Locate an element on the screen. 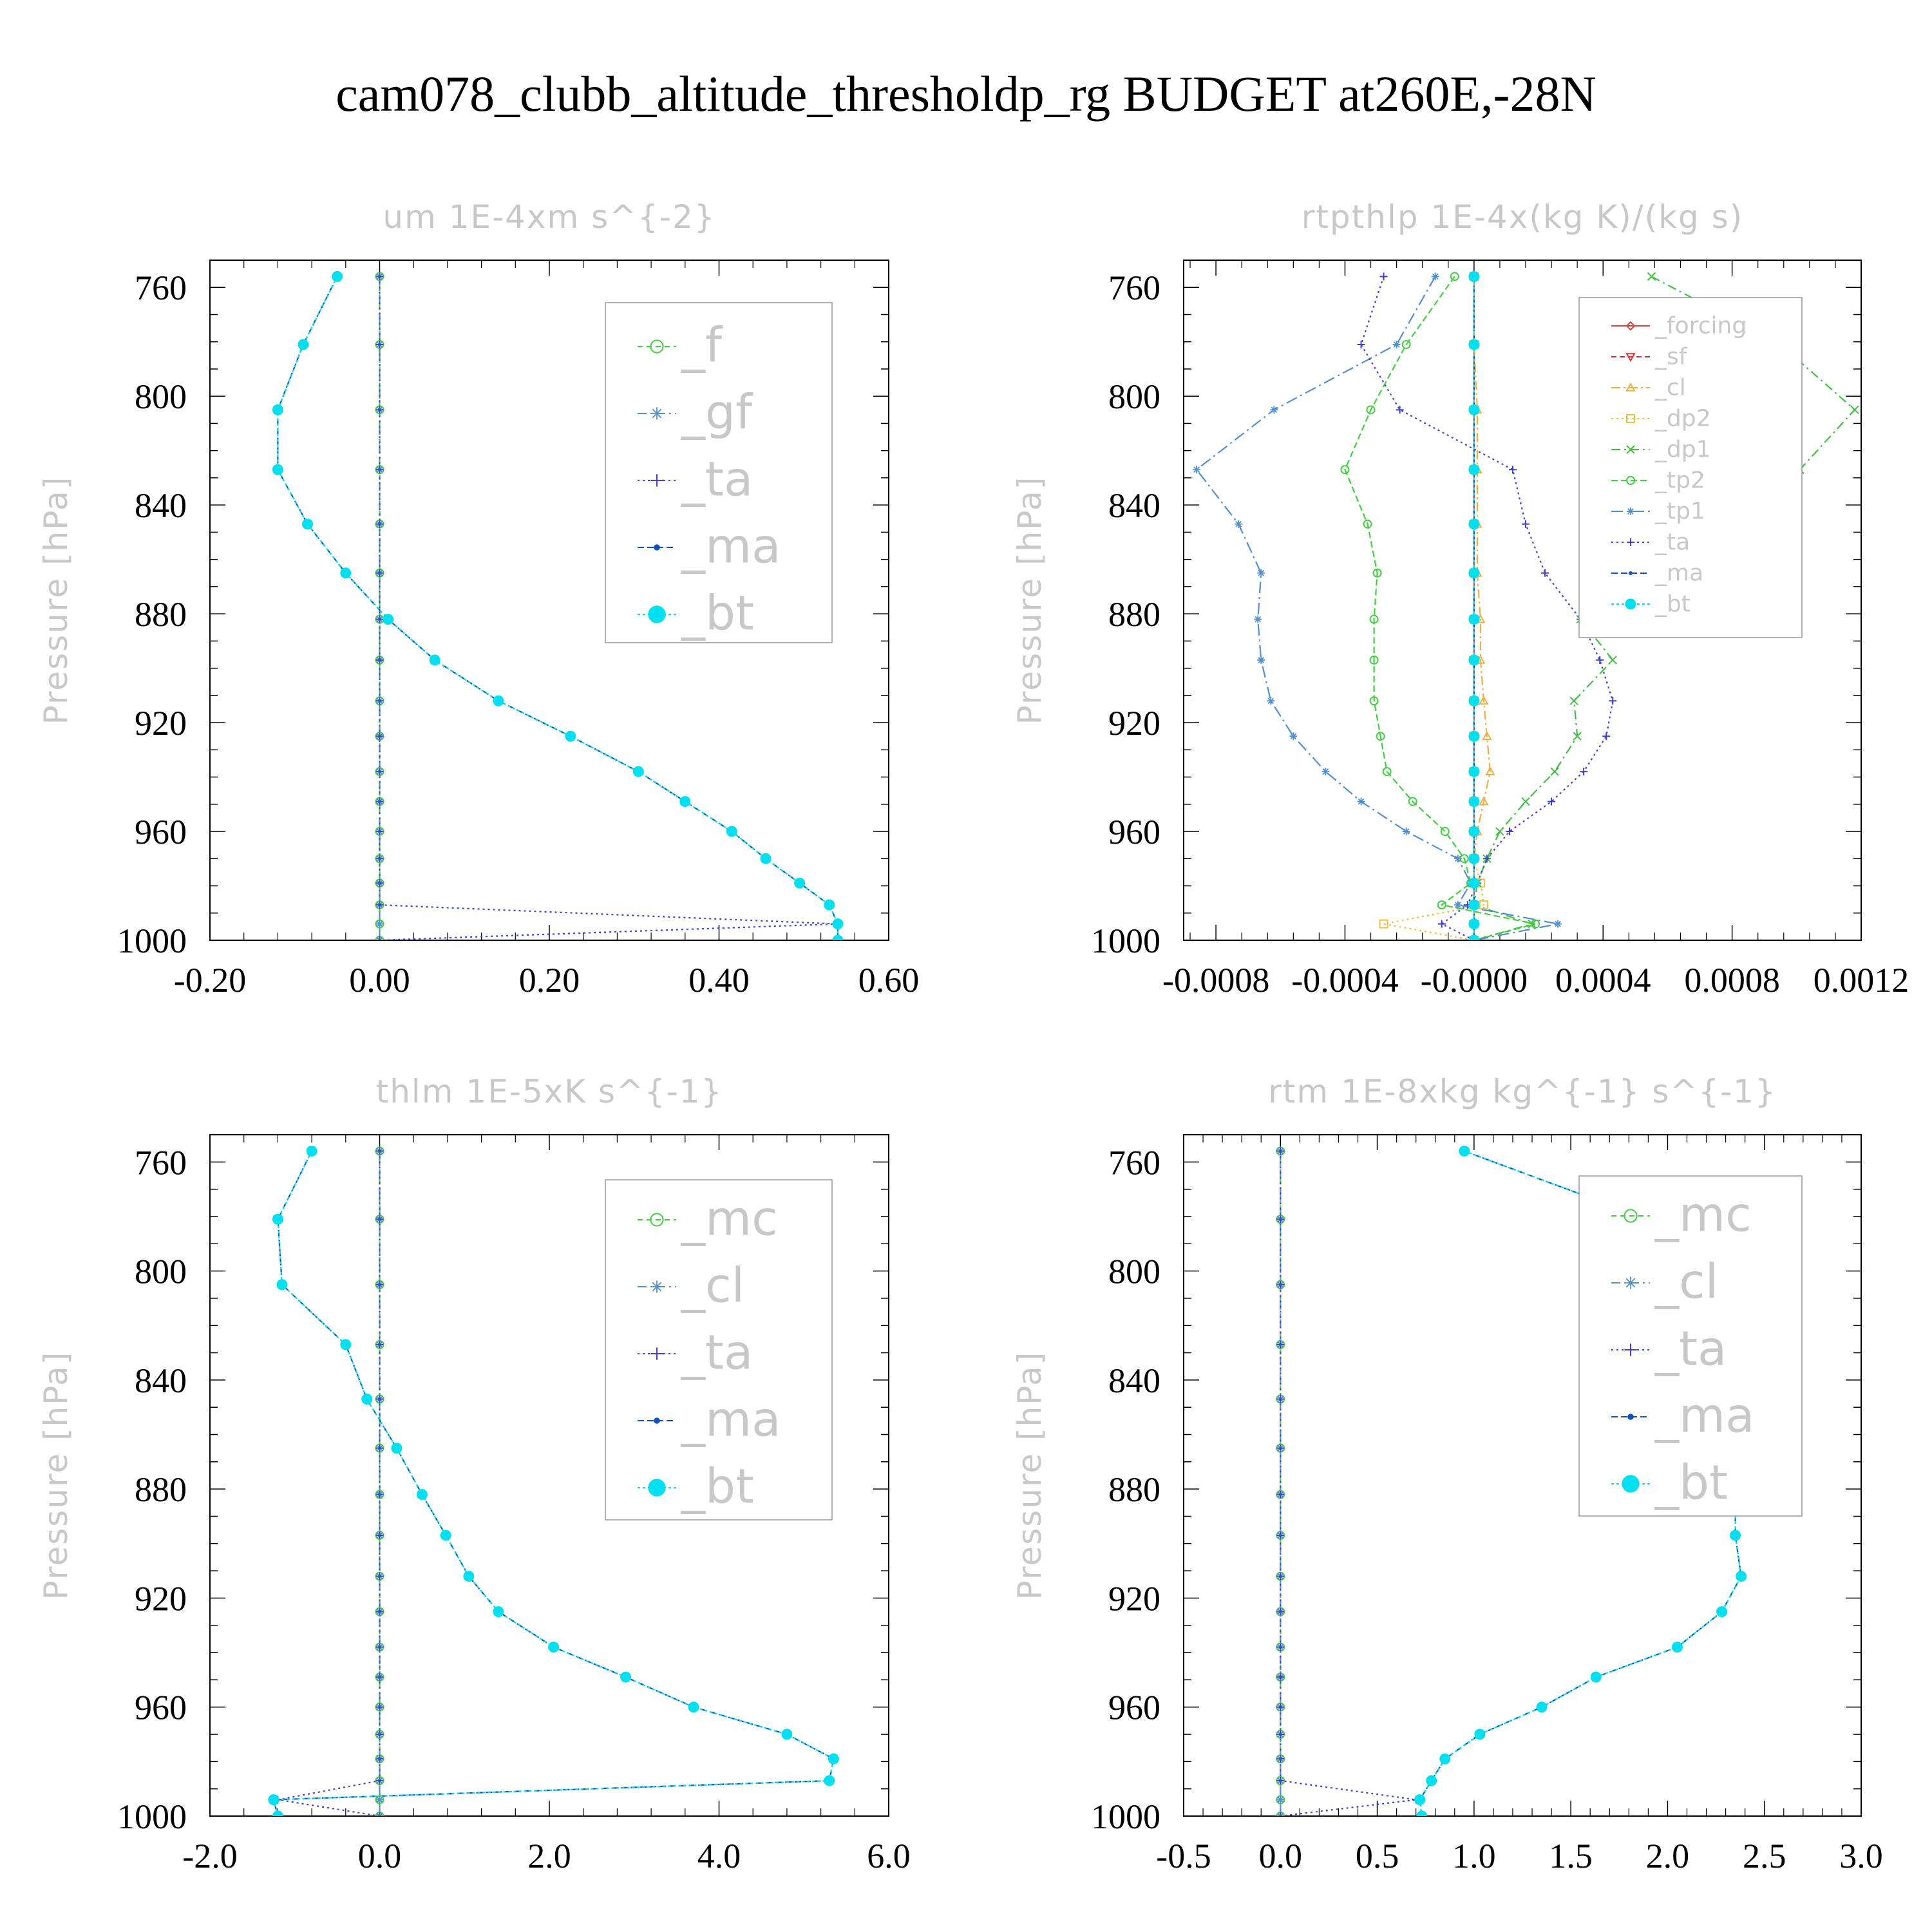 The image size is (1932, 1932). series-line-tp1 is located at coordinates (1376, 608).